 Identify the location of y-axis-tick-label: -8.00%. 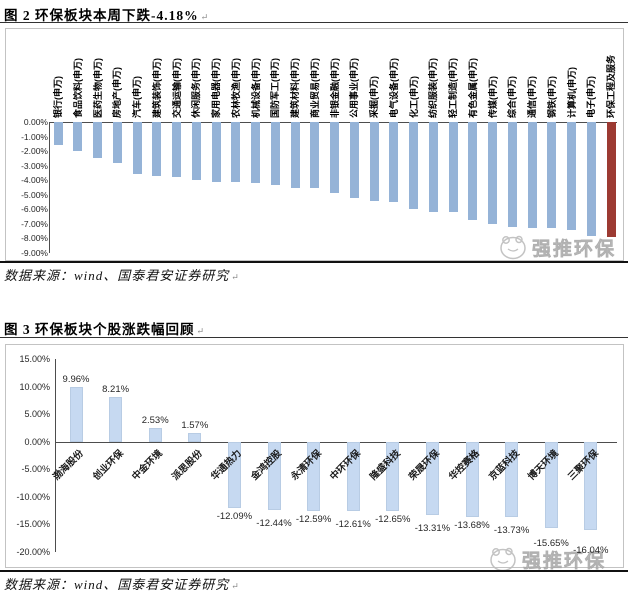
(34, 238).